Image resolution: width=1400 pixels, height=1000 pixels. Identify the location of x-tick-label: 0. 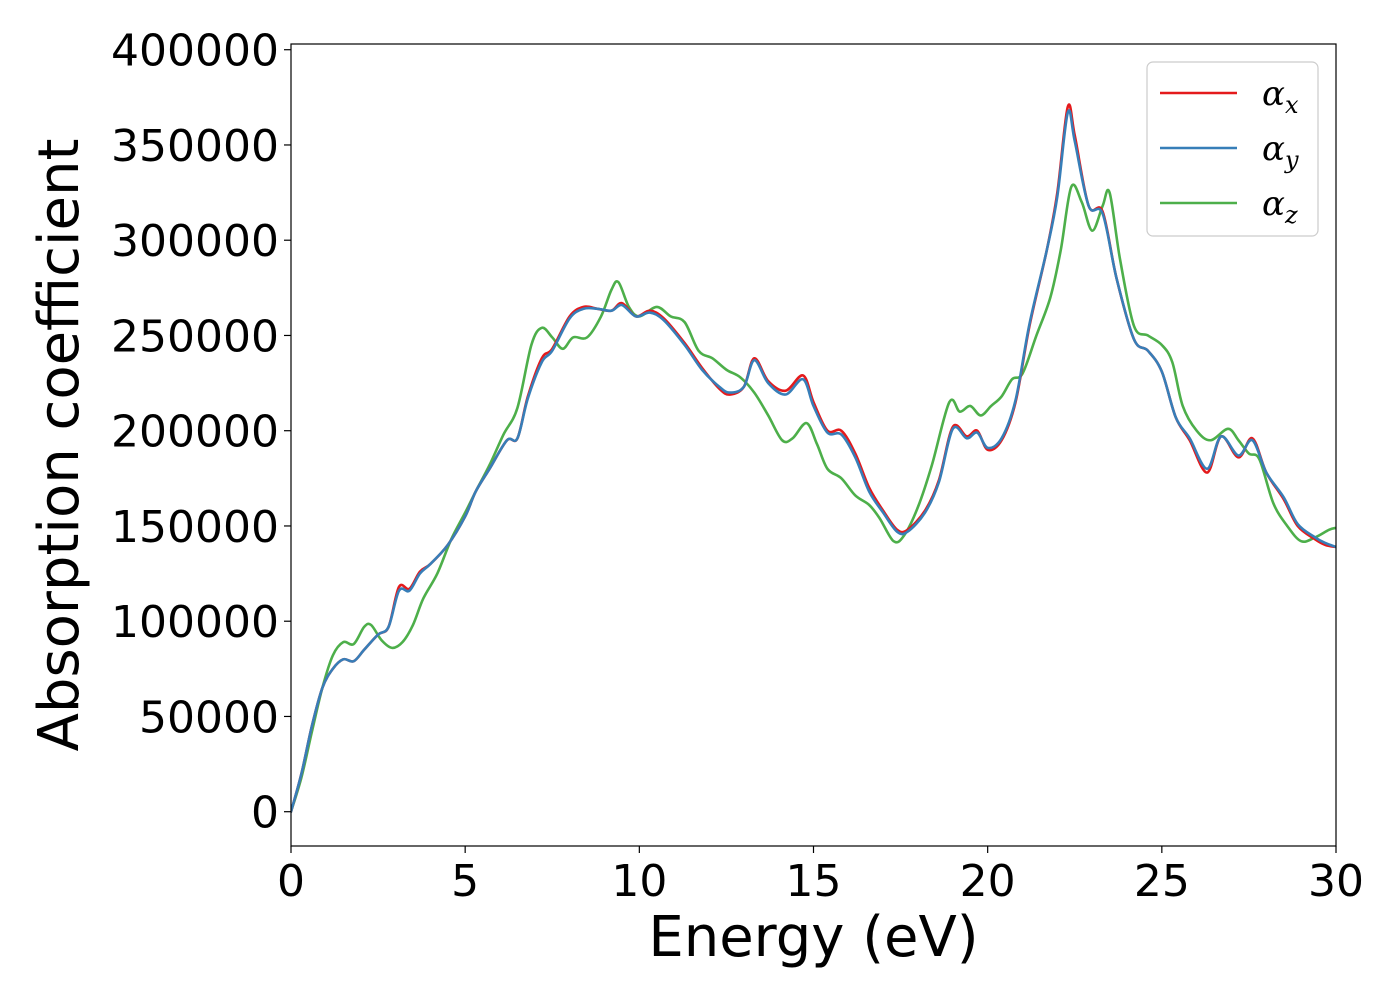
(291, 881).